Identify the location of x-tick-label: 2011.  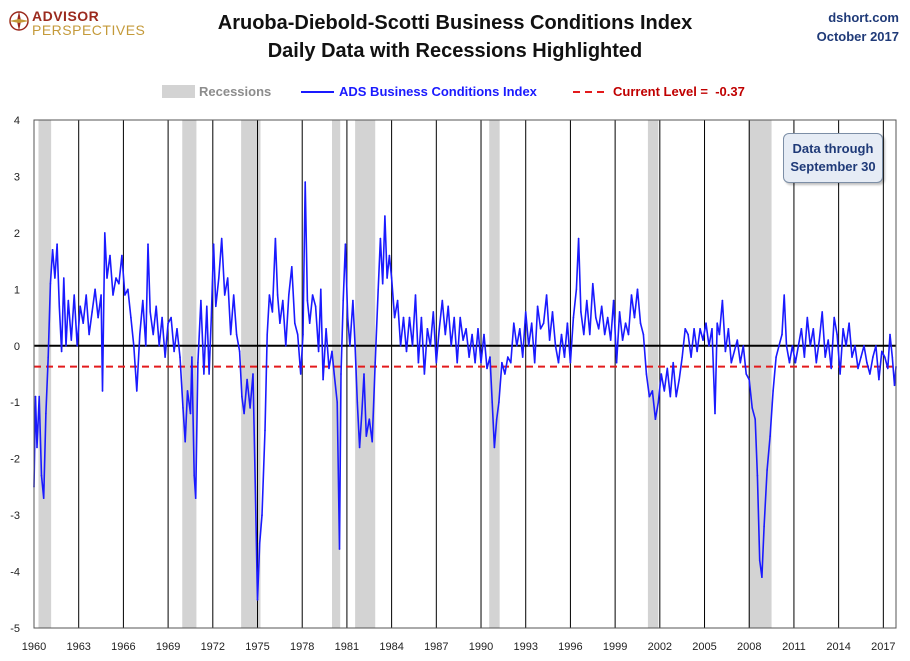
(794, 647).